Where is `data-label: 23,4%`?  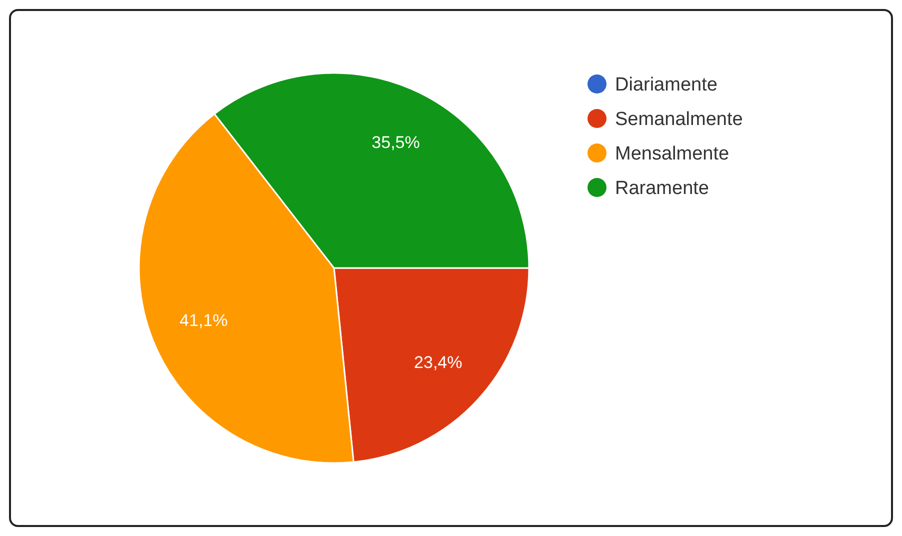 data-label: 23,4% is located at coordinates (438, 362).